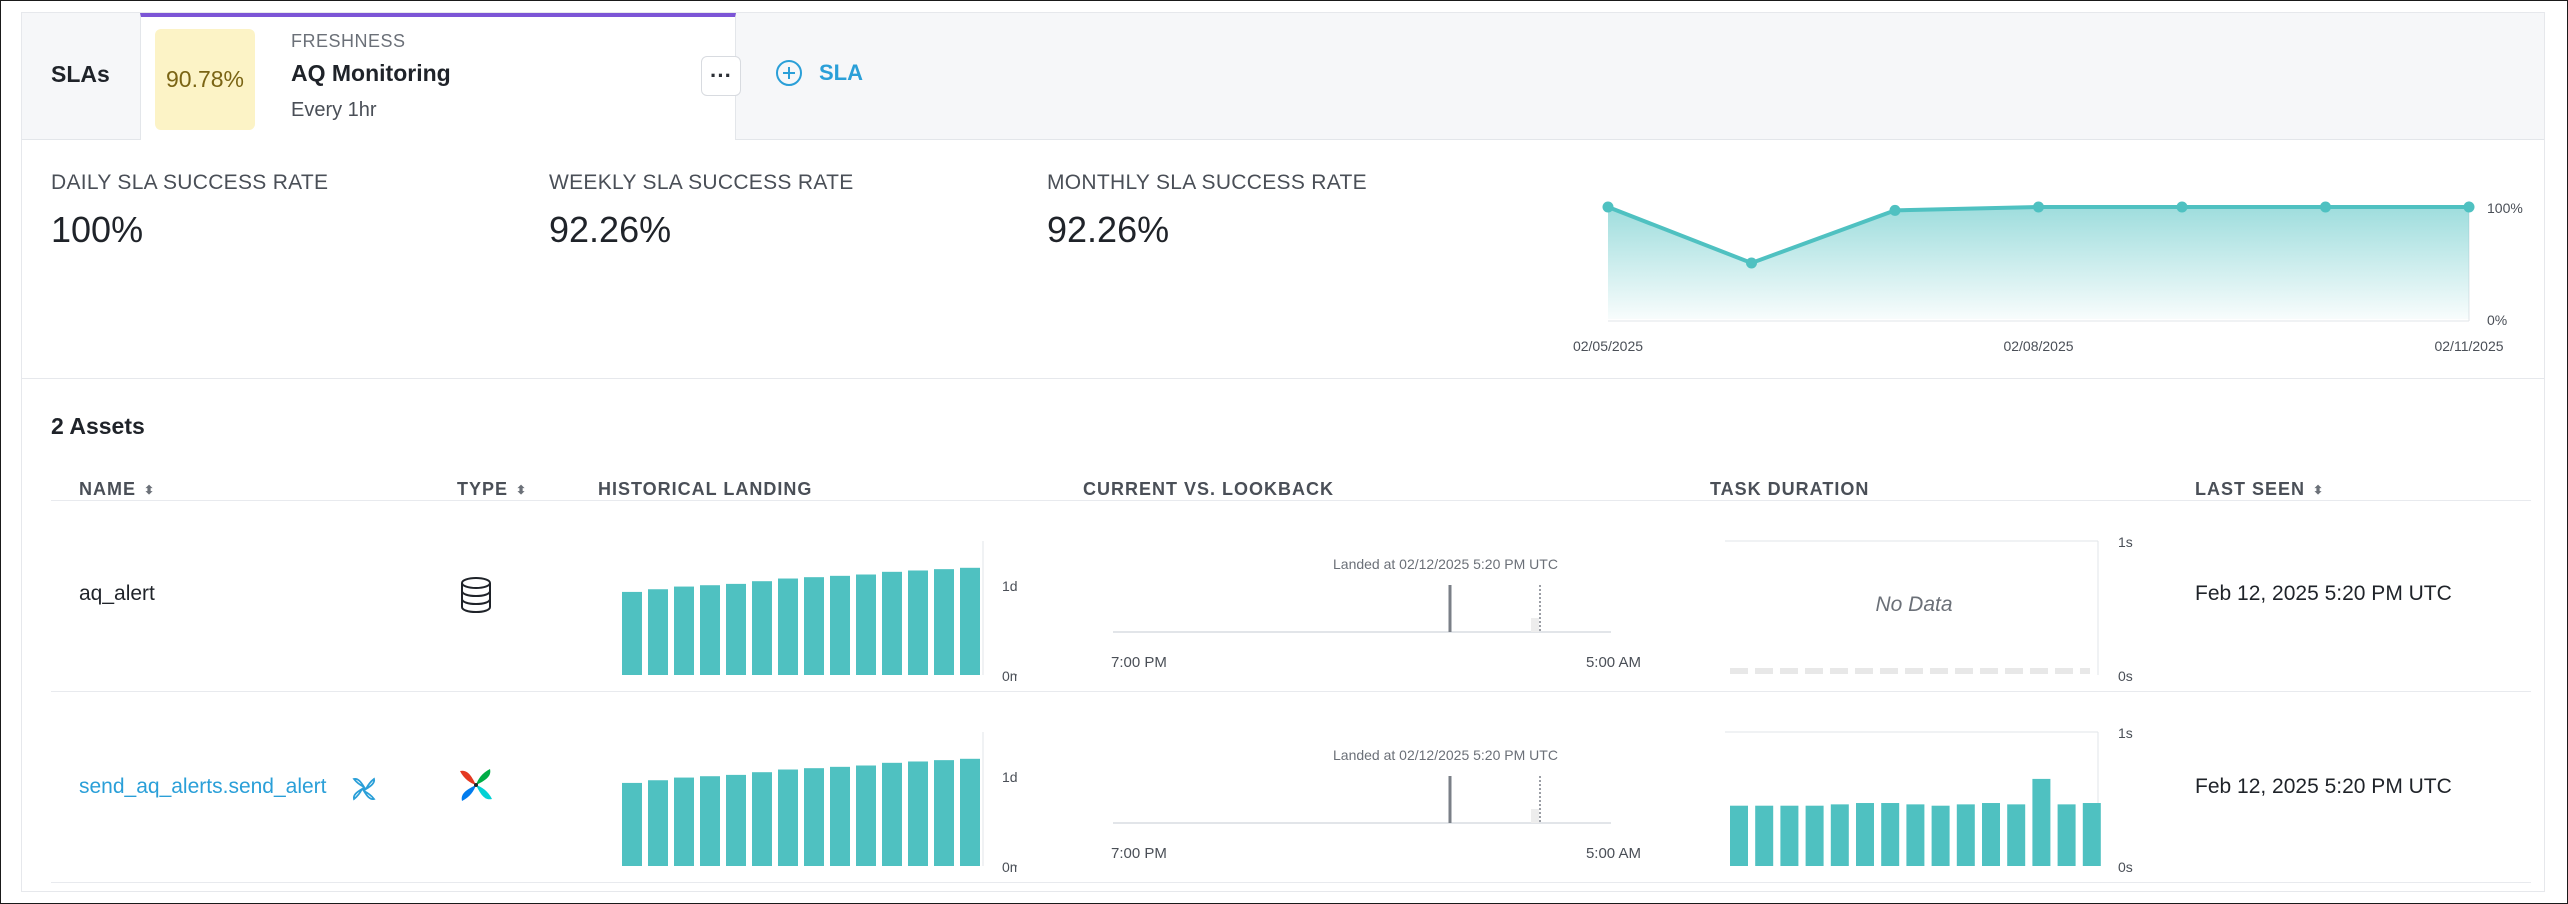 Image resolution: width=2568 pixels, height=904 pixels. I want to click on x-tick-label: 02/11/2025, so click(2468, 346).